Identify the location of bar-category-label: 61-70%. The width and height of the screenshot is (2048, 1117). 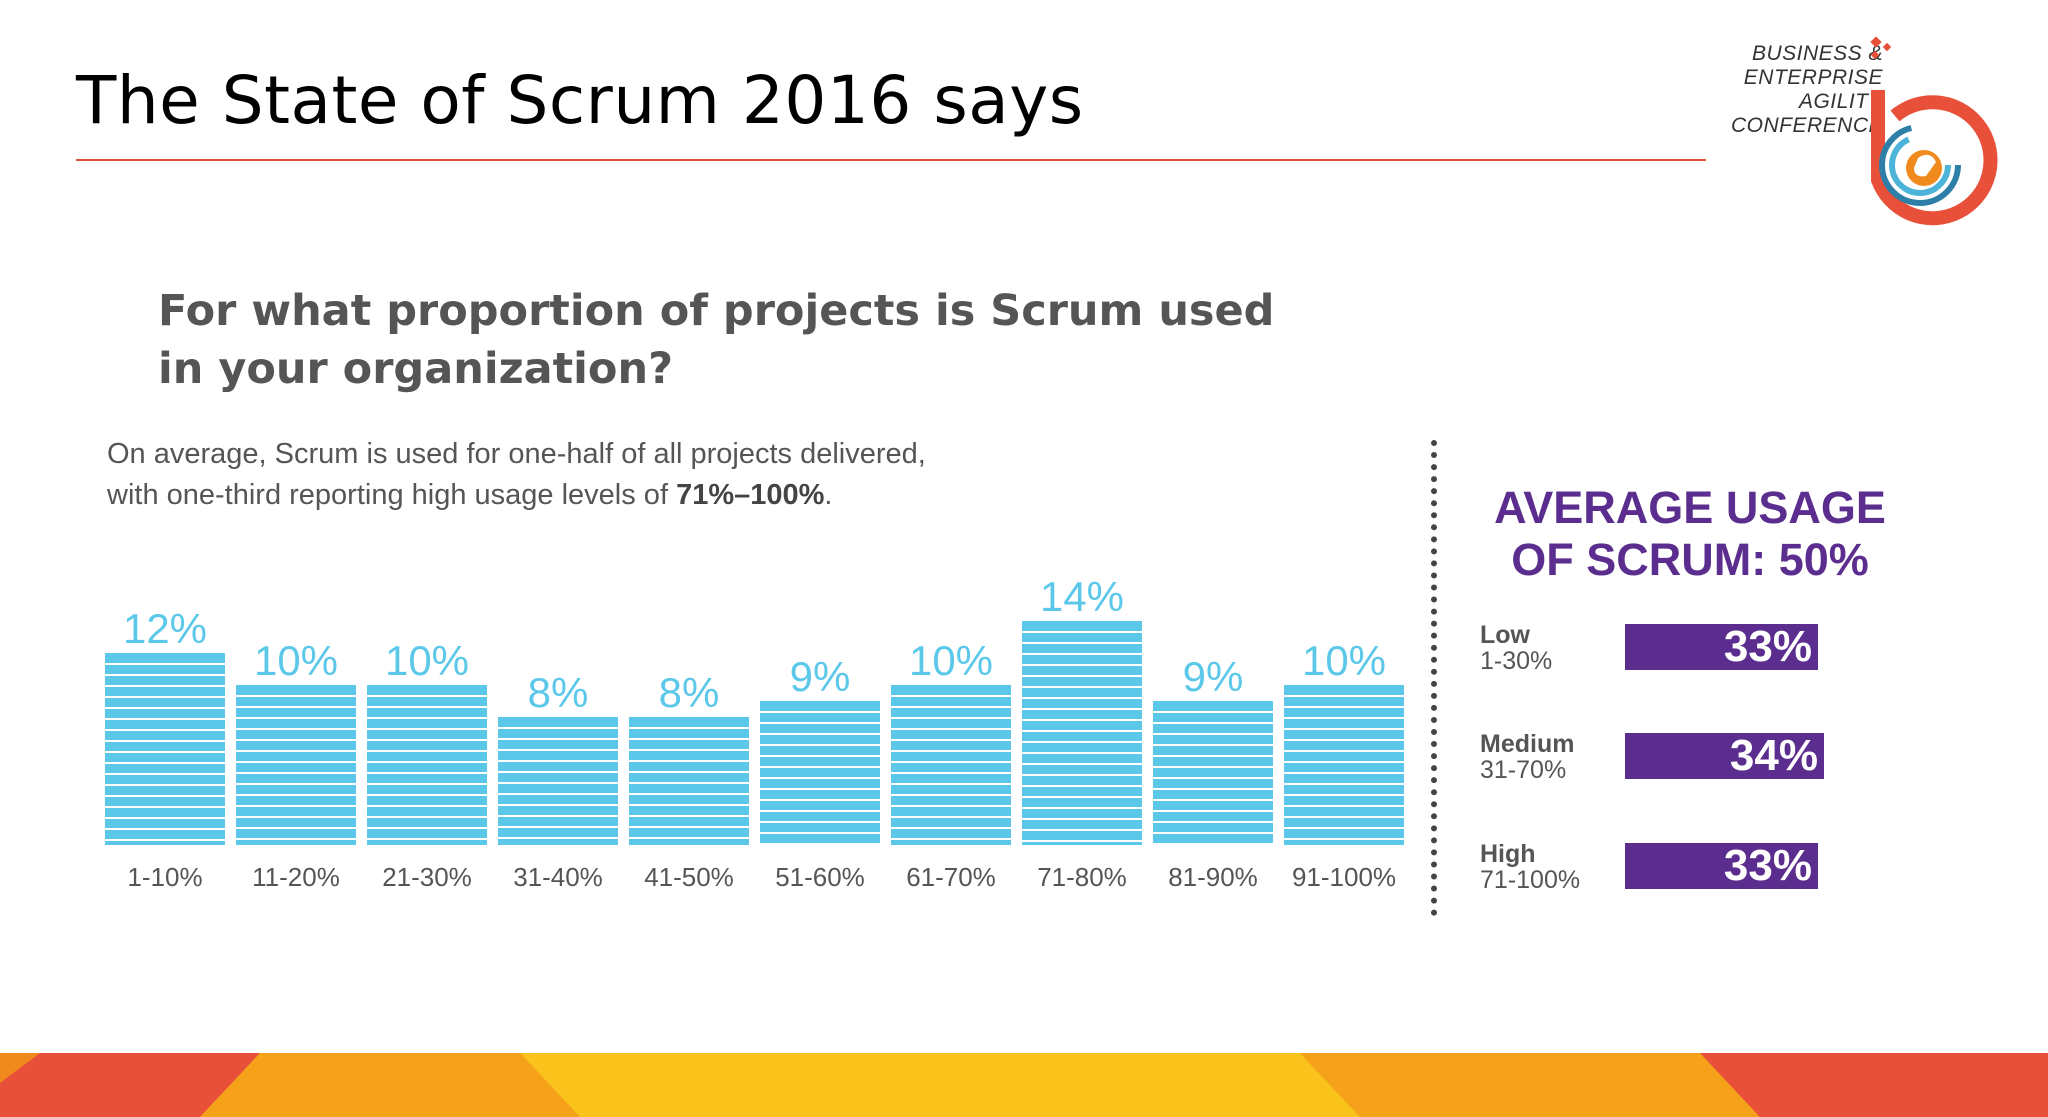
(951, 877).